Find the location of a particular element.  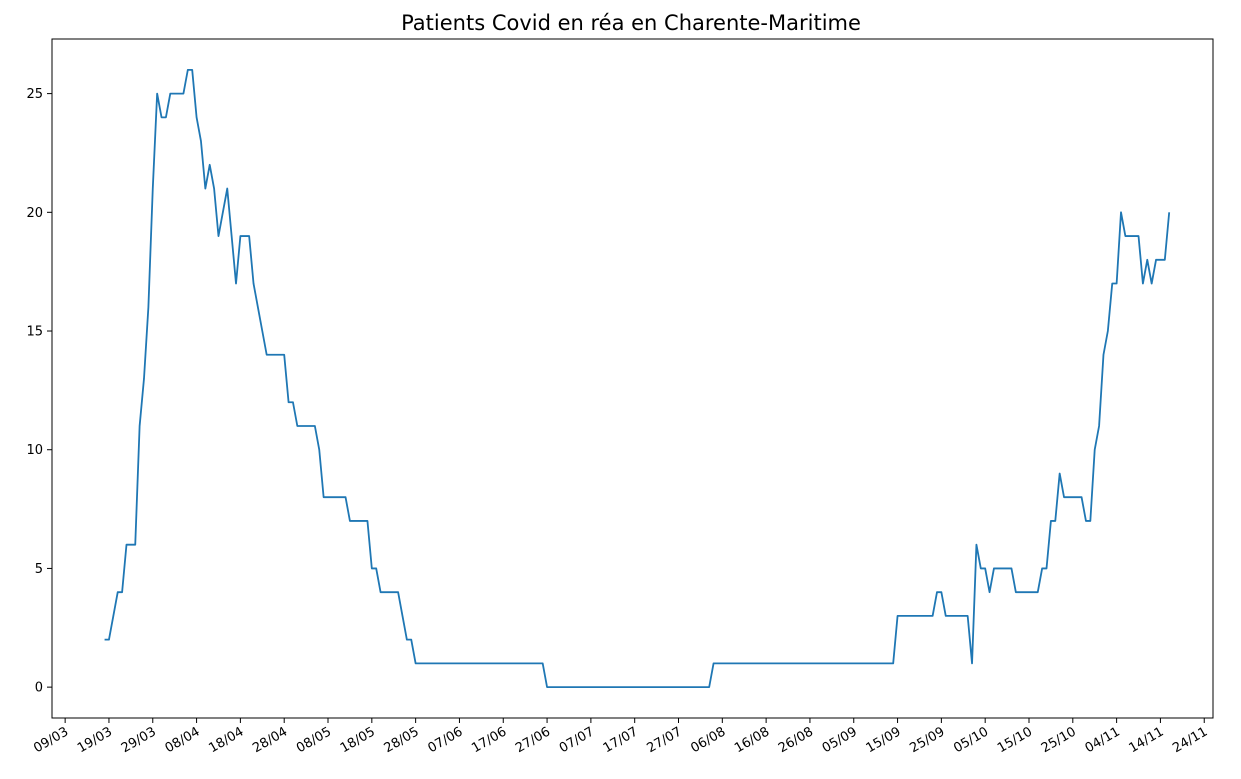

x-tick-label: 15/09 is located at coordinates (884, 740).